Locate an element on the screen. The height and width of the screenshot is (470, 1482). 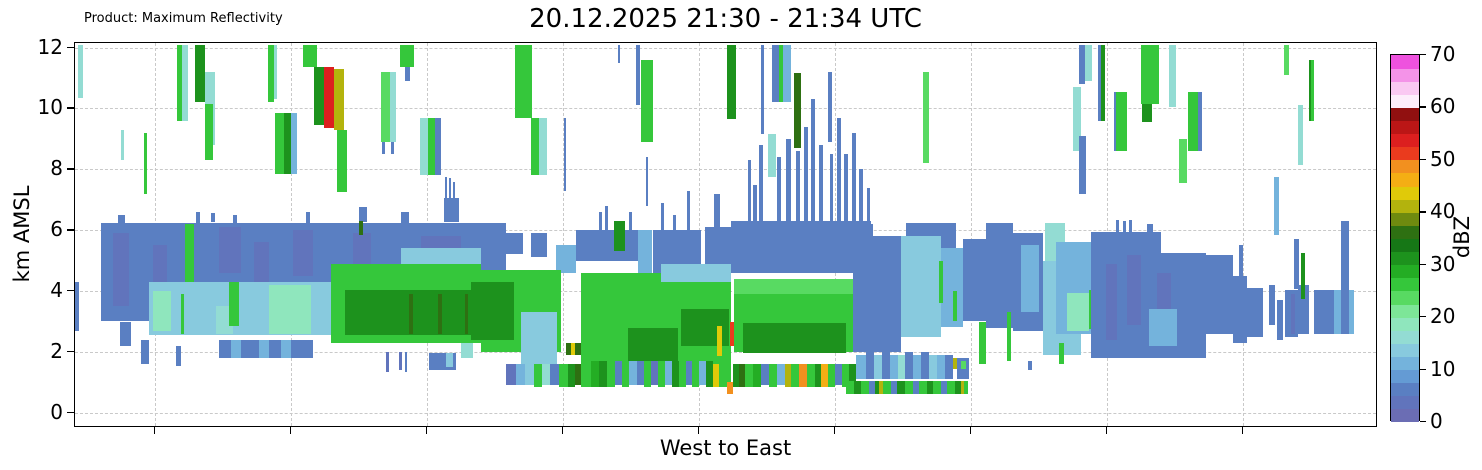
colorbar-tick-label: 10 is located at coordinates (1443, 368).